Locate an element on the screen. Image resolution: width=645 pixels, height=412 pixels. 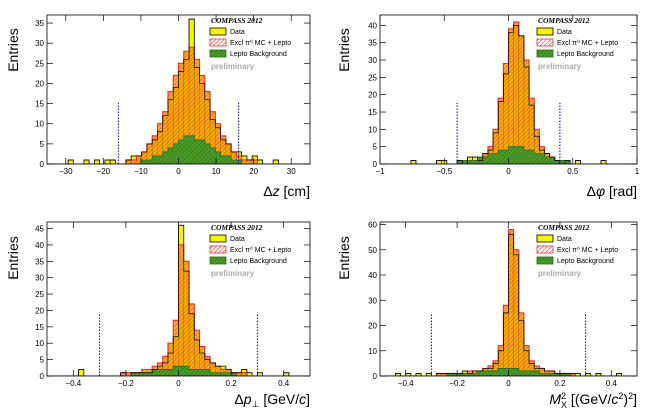
x-tick-label: −0.2 is located at coordinates (457, 383).